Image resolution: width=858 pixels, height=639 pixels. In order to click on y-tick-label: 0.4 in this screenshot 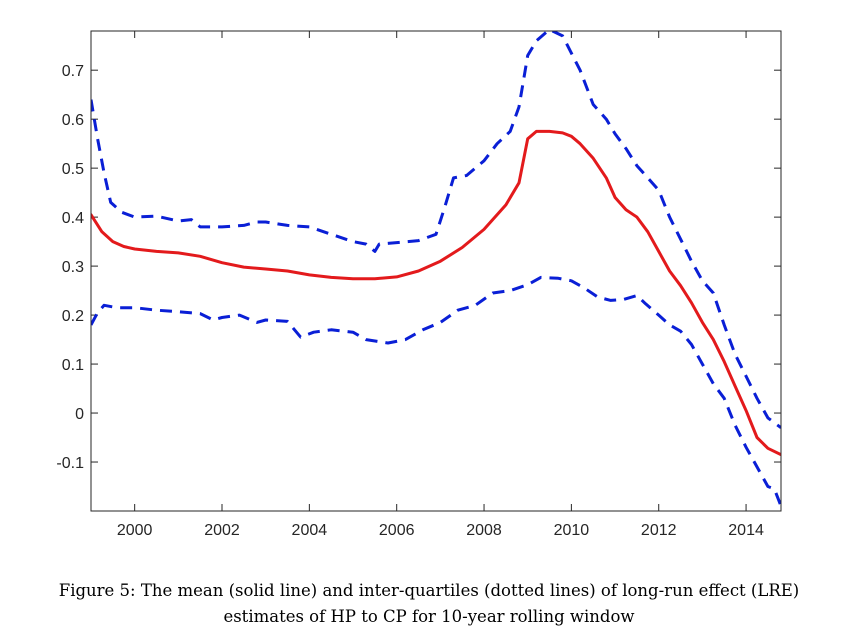, I will do `click(73, 218)`.